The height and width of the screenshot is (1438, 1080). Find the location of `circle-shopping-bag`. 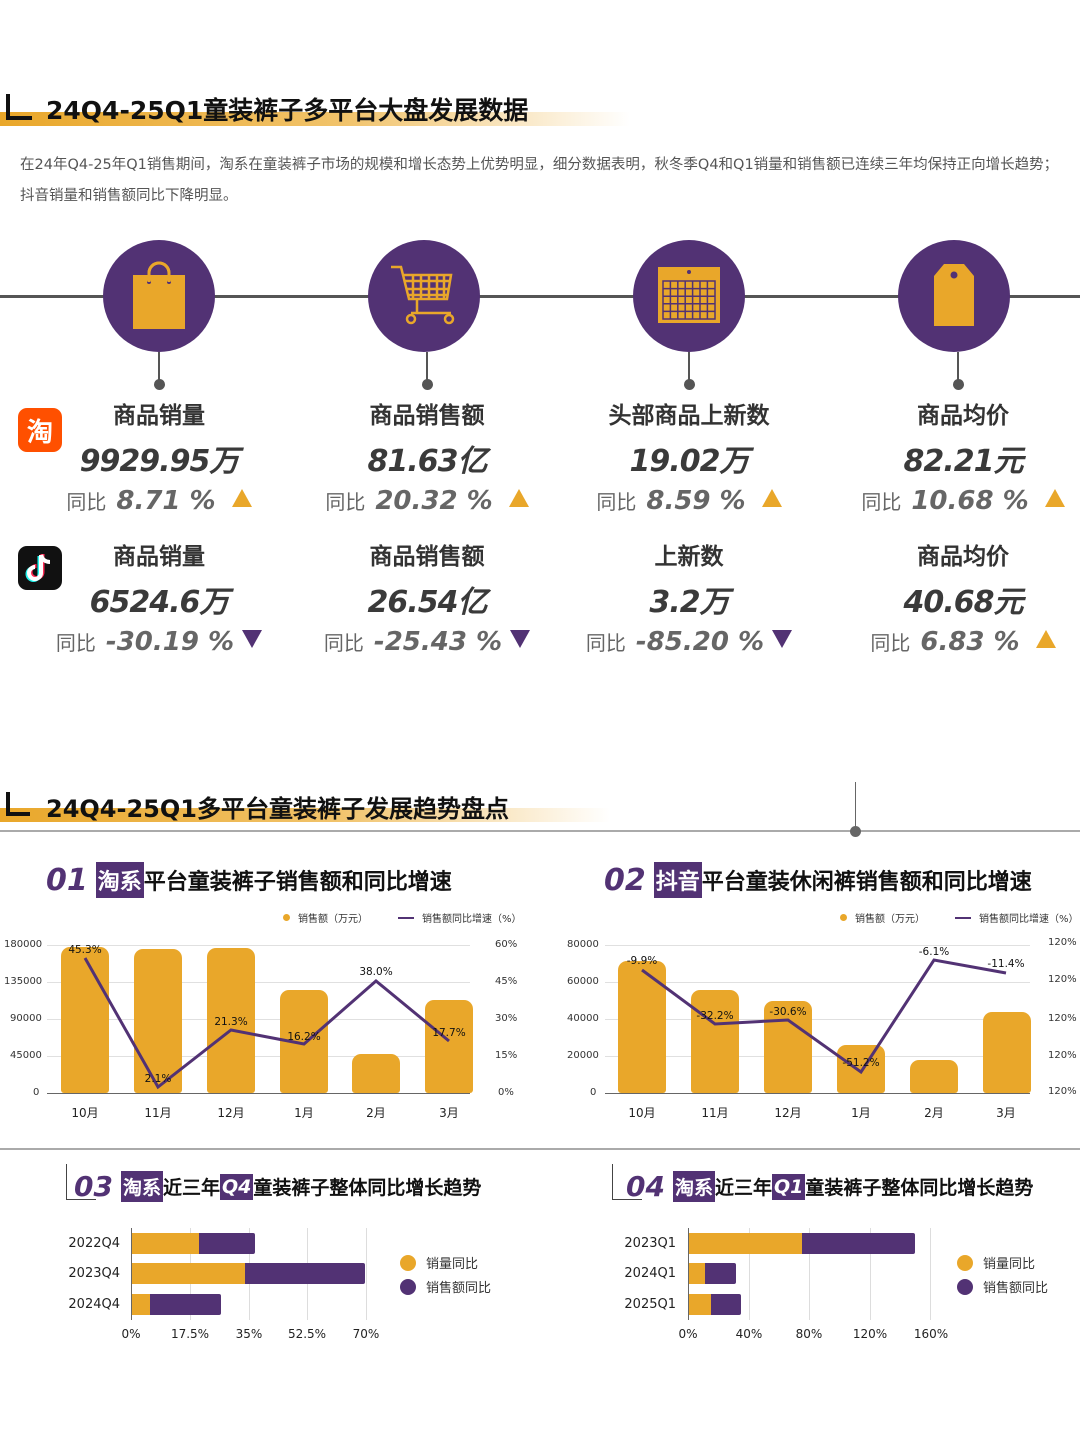

circle-shopping-bag is located at coordinates (159, 296).